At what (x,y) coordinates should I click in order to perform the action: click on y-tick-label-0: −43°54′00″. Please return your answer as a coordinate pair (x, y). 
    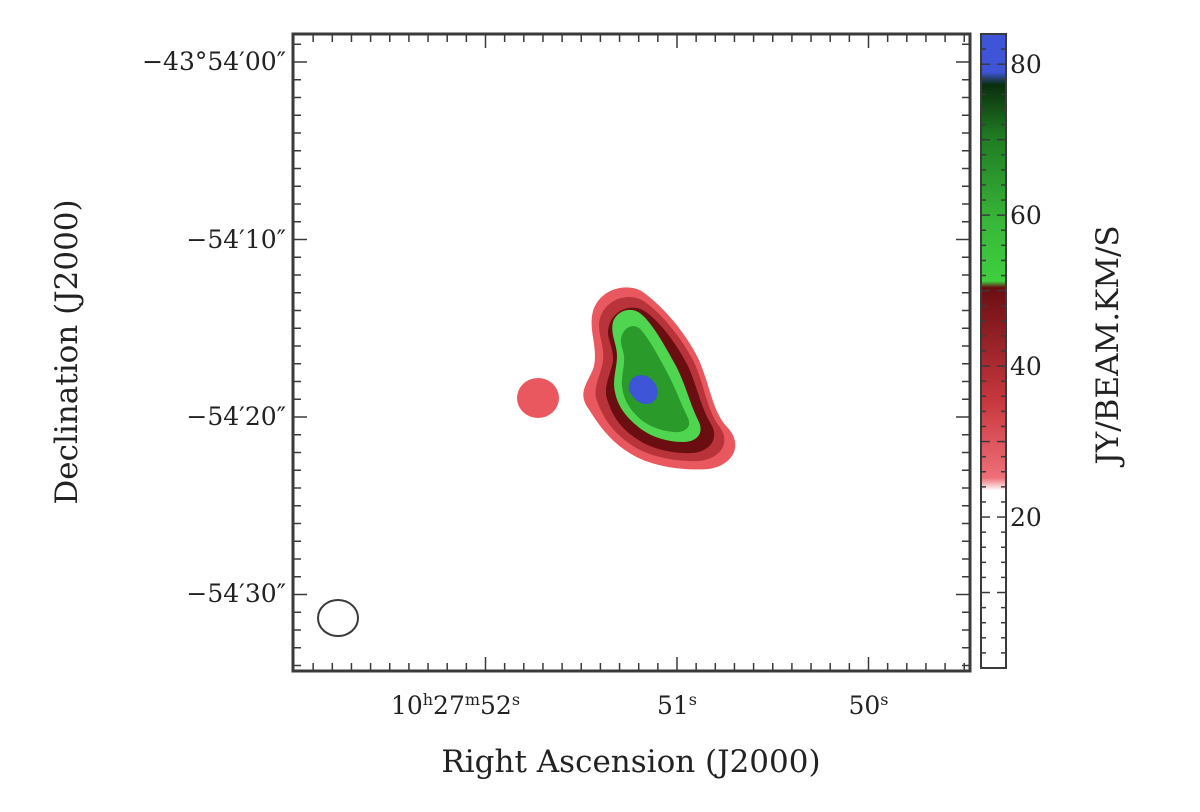
    Looking at the image, I should click on (214, 61).